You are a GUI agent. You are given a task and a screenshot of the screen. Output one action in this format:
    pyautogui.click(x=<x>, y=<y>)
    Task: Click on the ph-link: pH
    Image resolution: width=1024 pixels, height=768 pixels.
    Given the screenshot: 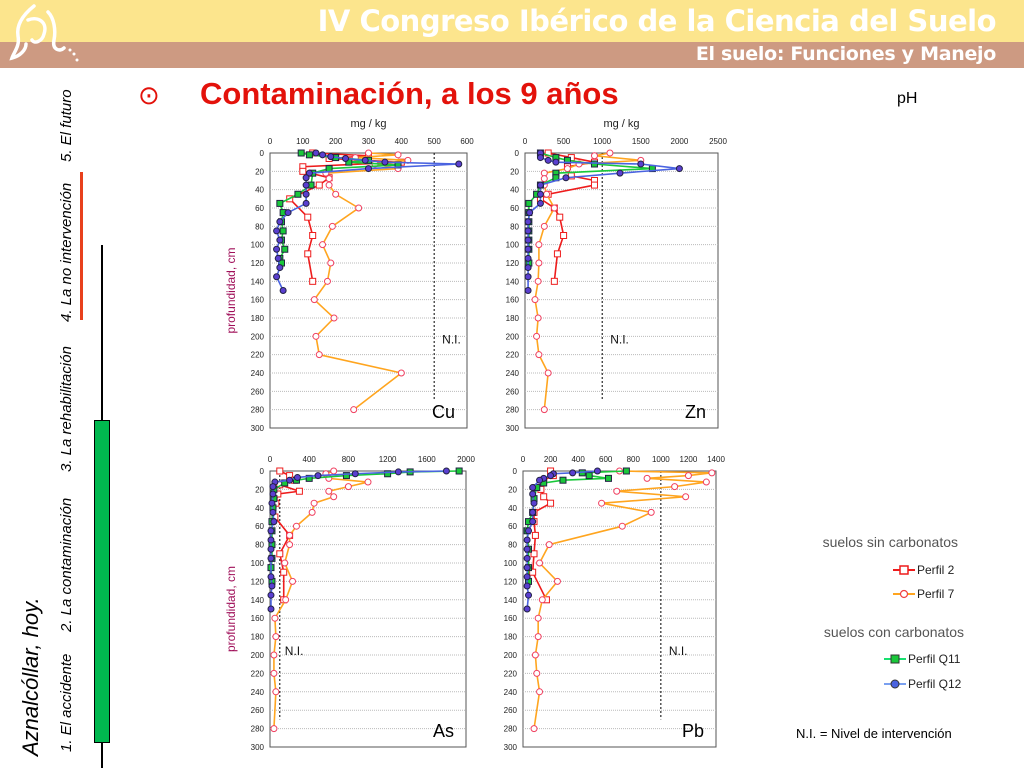 What is the action you would take?
    pyautogui.click(x=907, y=98)
    